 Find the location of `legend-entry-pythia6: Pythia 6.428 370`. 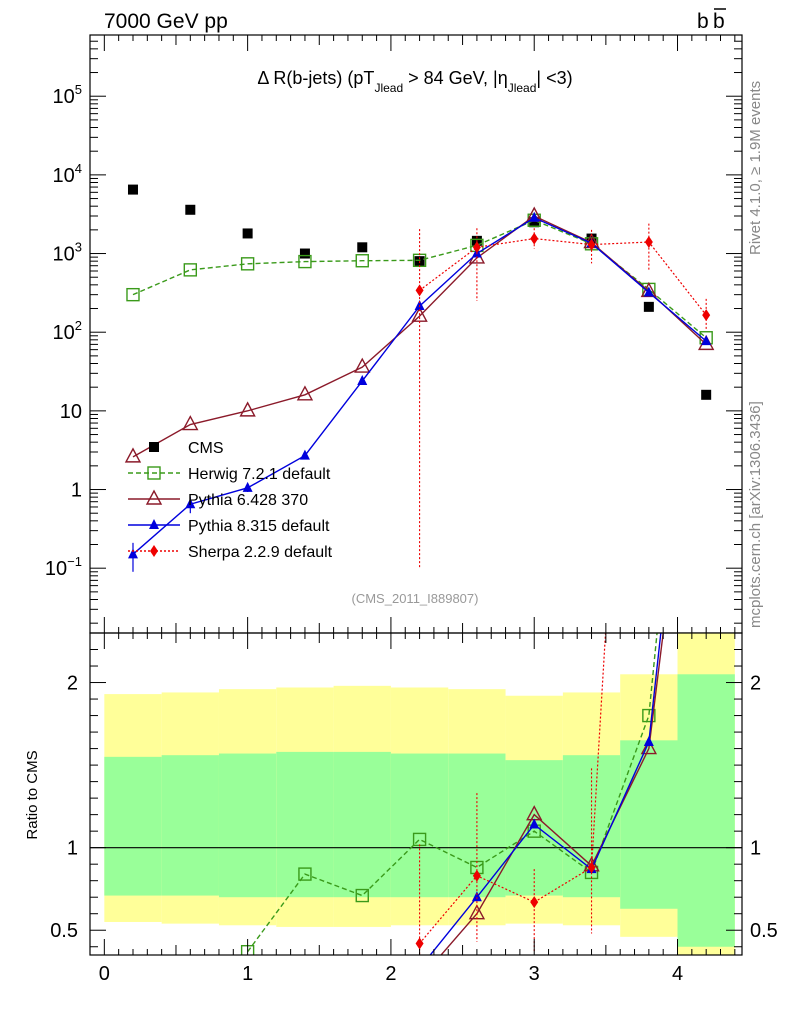

legend-entry-pythia6: Pythia 6.428 370 is located at coordinates (218, 499).